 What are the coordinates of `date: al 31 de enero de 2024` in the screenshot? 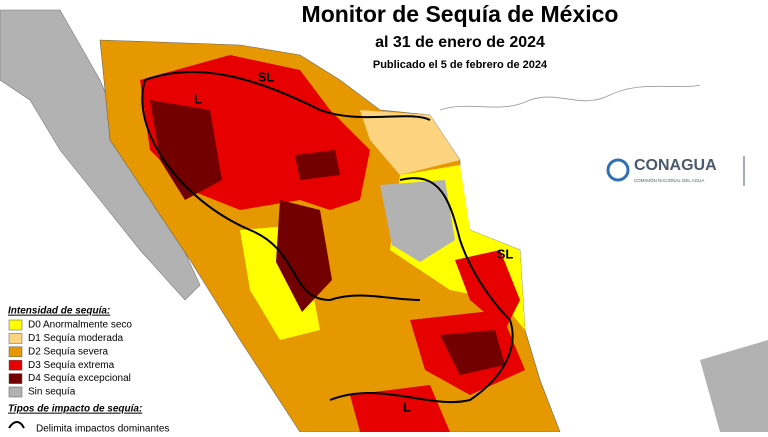 It's located at (460, 42).